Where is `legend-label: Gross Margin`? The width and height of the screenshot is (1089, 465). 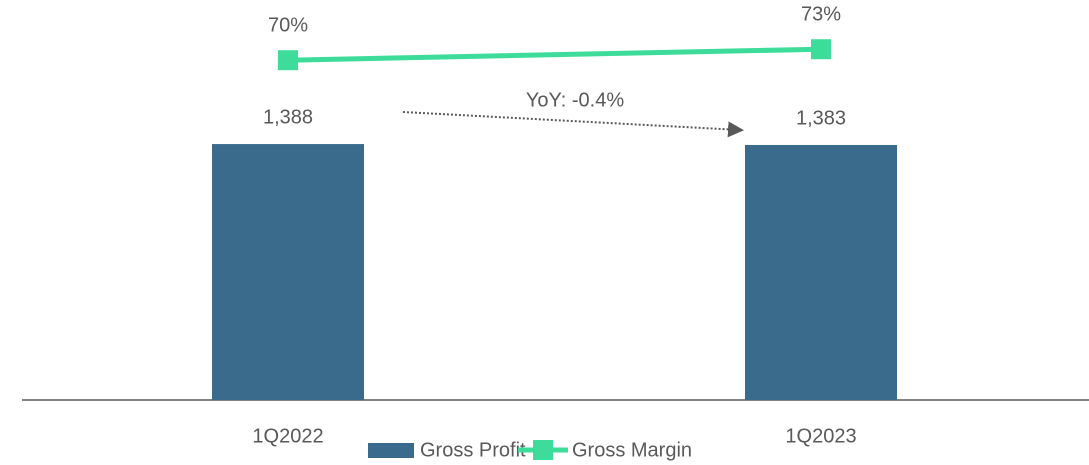 legend-label: Gross Margin is located at coordinates (632, 450).